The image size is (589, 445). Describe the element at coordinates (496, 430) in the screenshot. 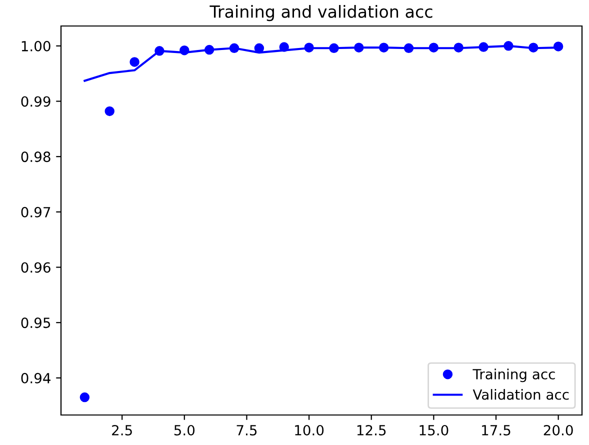

I see `x-tick-label: 17.5` at that location.